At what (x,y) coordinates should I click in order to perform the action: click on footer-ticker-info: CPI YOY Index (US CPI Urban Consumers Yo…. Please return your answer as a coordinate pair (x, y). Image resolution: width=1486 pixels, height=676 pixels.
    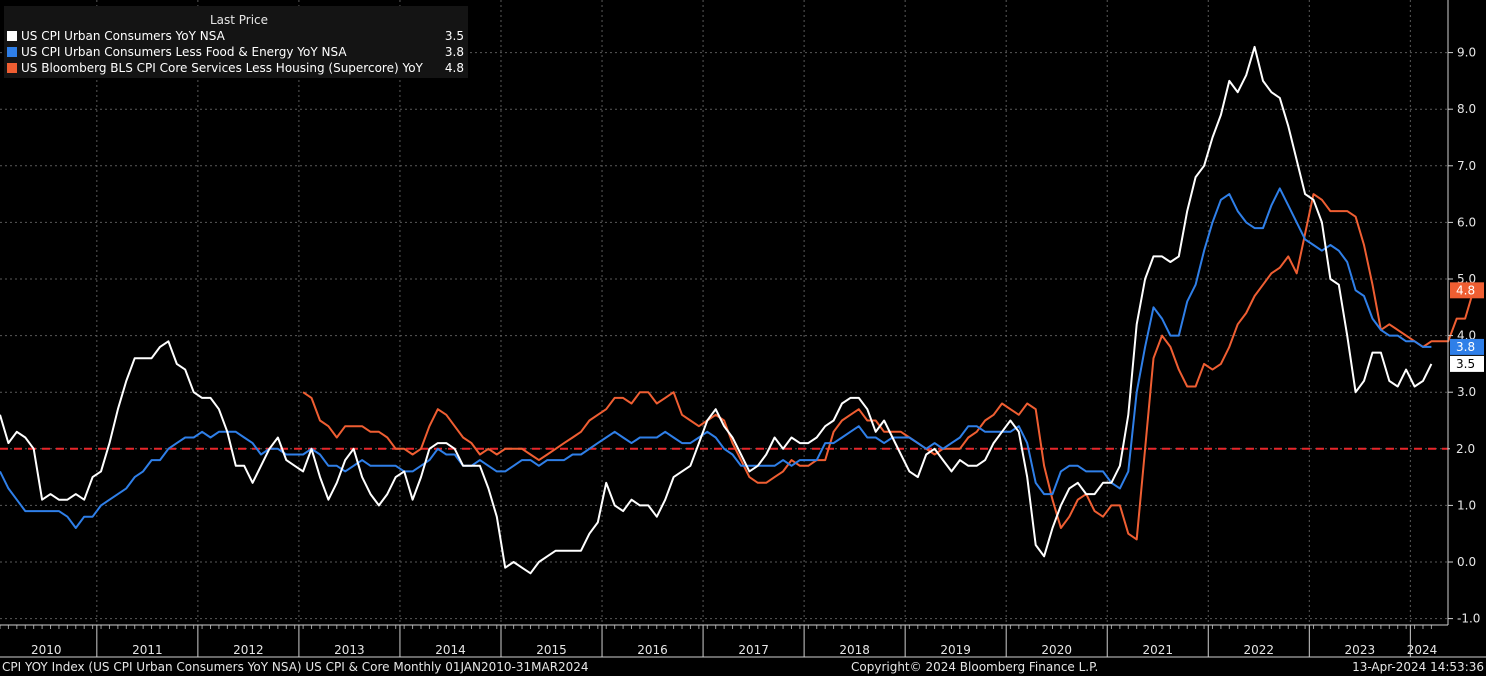
    Looking at the image, I should click on (295, 667).